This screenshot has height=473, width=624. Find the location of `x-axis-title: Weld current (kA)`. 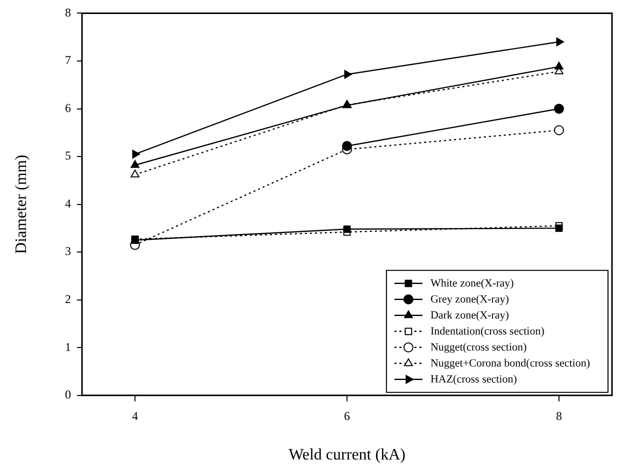

x-axis-title: Weld current (kA) is located at coordinates (347, 455).